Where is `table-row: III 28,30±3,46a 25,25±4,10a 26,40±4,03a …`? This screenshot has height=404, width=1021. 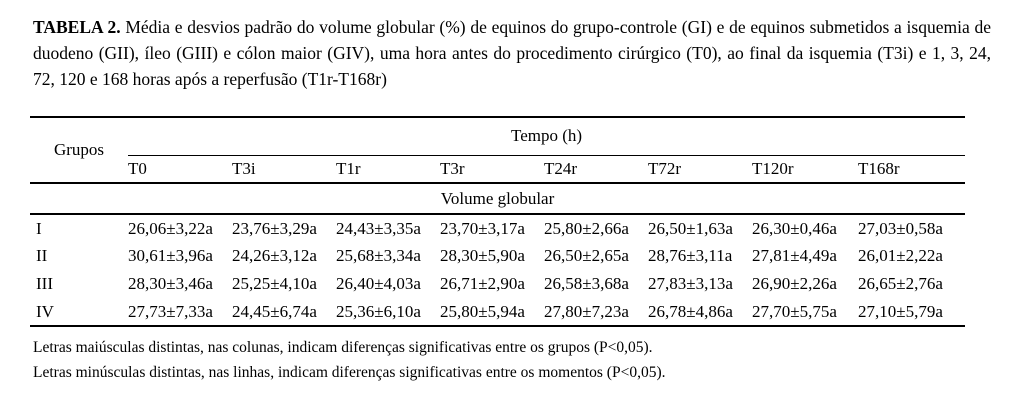
table-row: III 28,30±3,46a 25,25±4,10a 26,40±4,03a … is located at coordinates (497, 284).